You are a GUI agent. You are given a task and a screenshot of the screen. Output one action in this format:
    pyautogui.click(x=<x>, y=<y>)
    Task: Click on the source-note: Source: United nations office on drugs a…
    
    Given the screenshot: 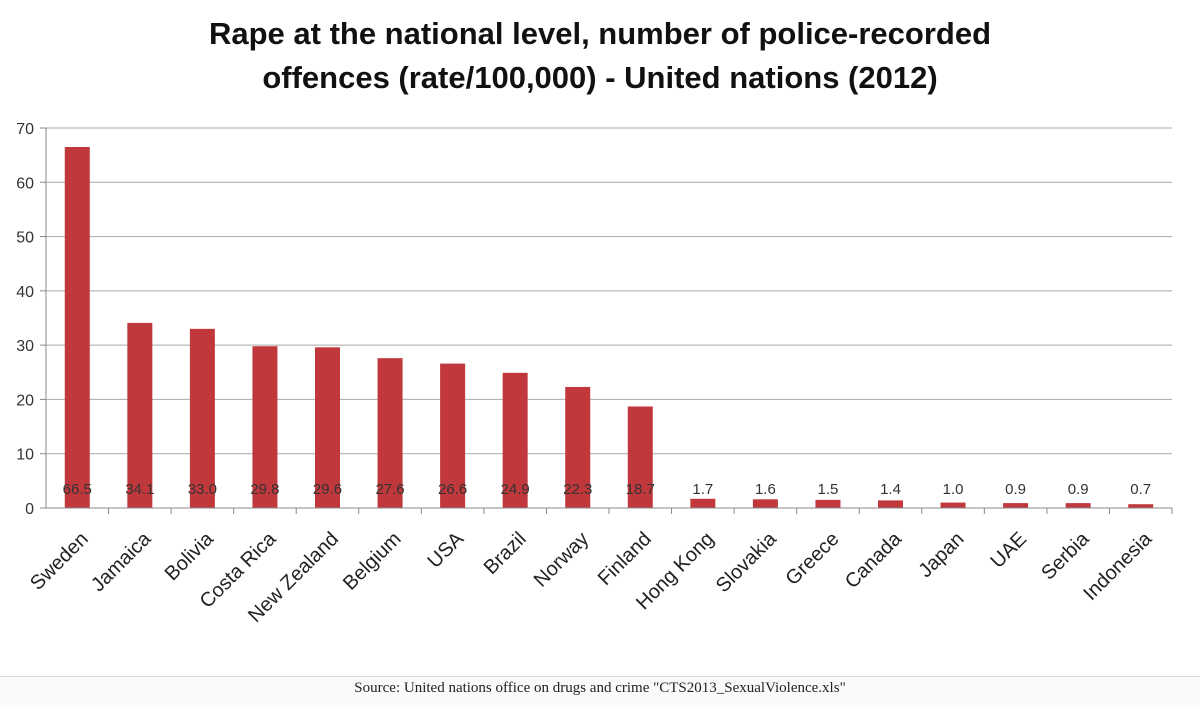 What is the action you would take?
    pyautogui.click(x=600, y=688)
    